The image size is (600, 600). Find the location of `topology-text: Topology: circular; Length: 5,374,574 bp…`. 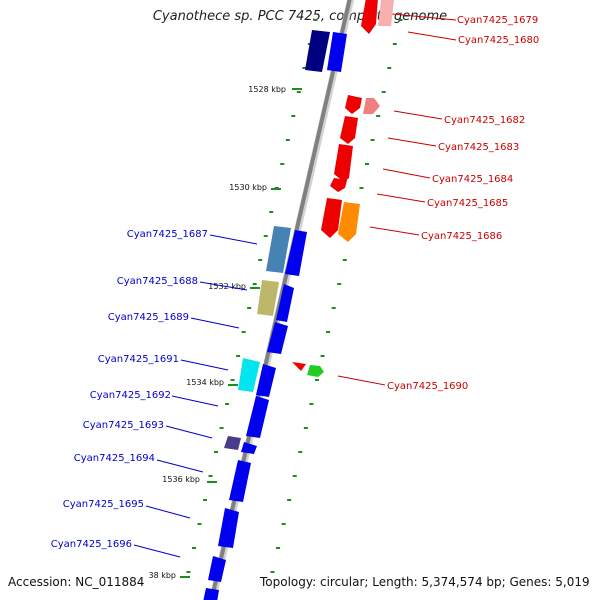

topology-text: Topology: circular; Length: 5,374,574 bp… is located at coordinates (425, 582).